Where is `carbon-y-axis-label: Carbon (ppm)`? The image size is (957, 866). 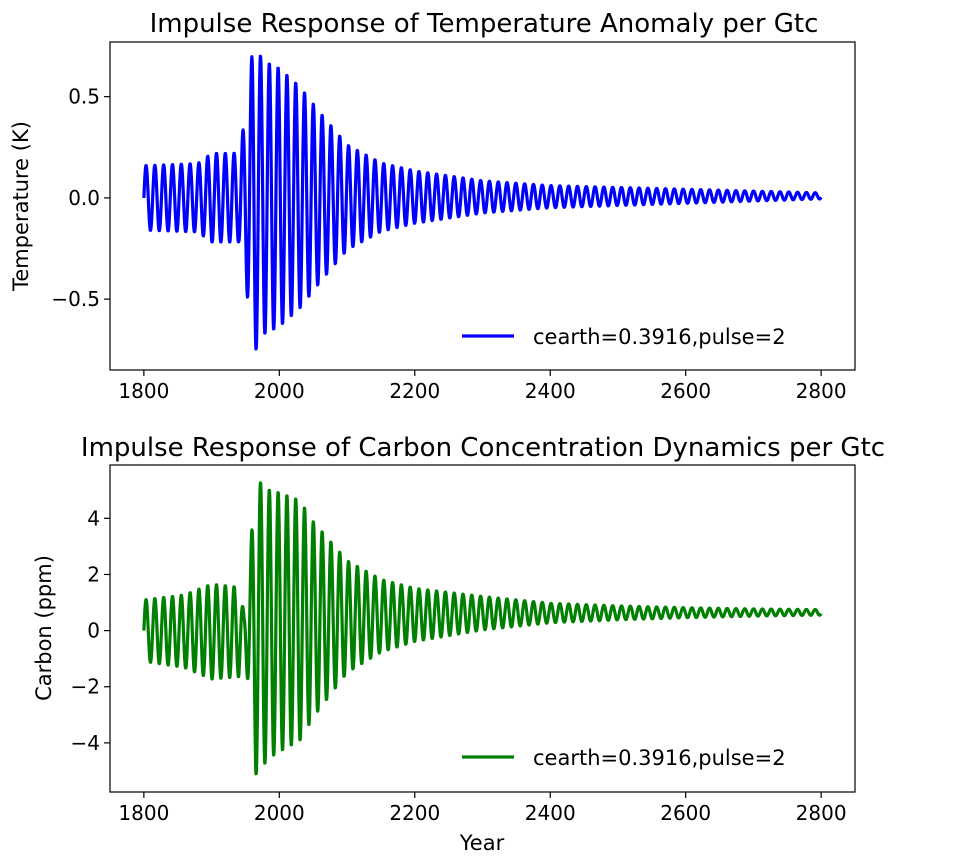 carbon-y-axis-label: Carbon (ppm) is located at coordinates (44, 628).